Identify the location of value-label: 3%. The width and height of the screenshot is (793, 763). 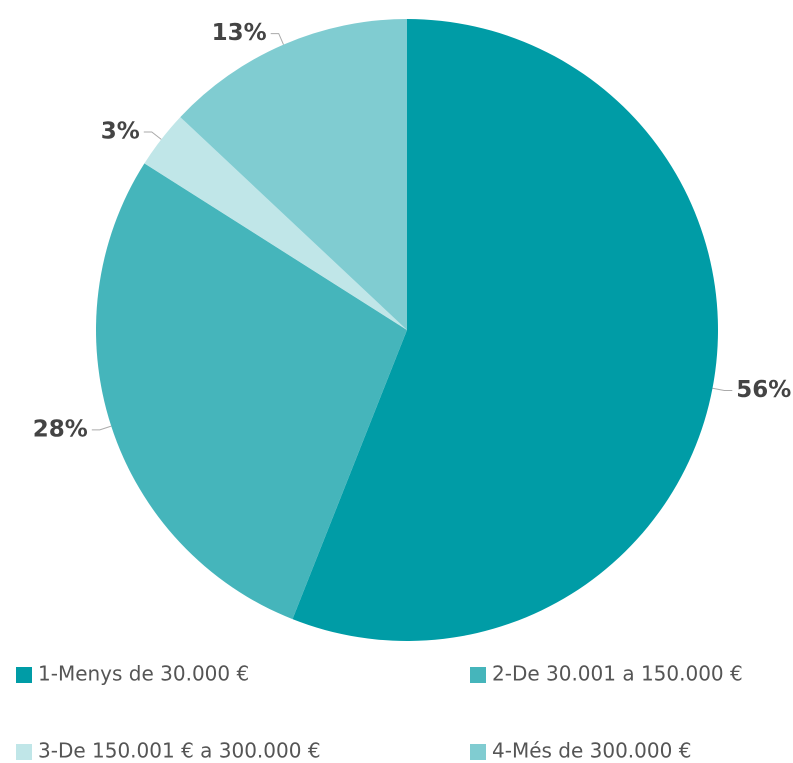
(120, 132).